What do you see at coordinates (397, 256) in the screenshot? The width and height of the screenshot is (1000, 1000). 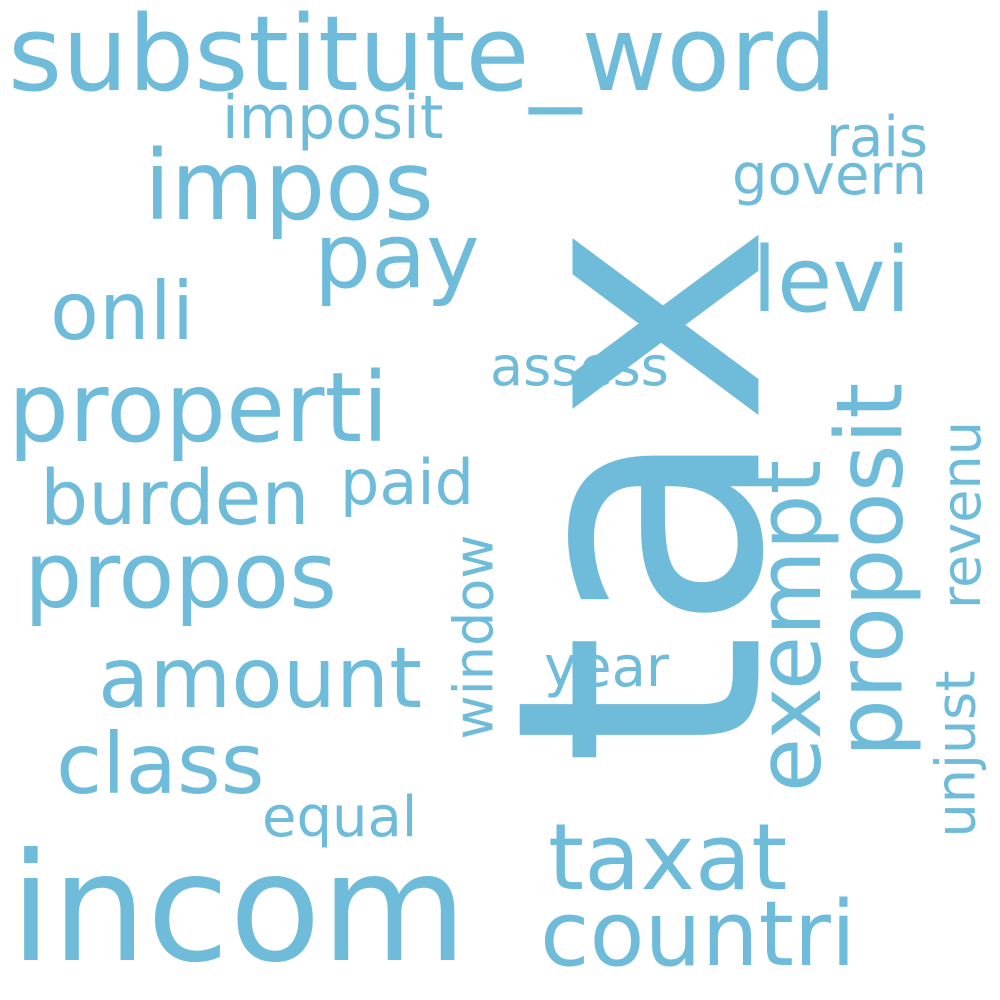 I see `word-pay: pay` at bounding box center [397, 256].